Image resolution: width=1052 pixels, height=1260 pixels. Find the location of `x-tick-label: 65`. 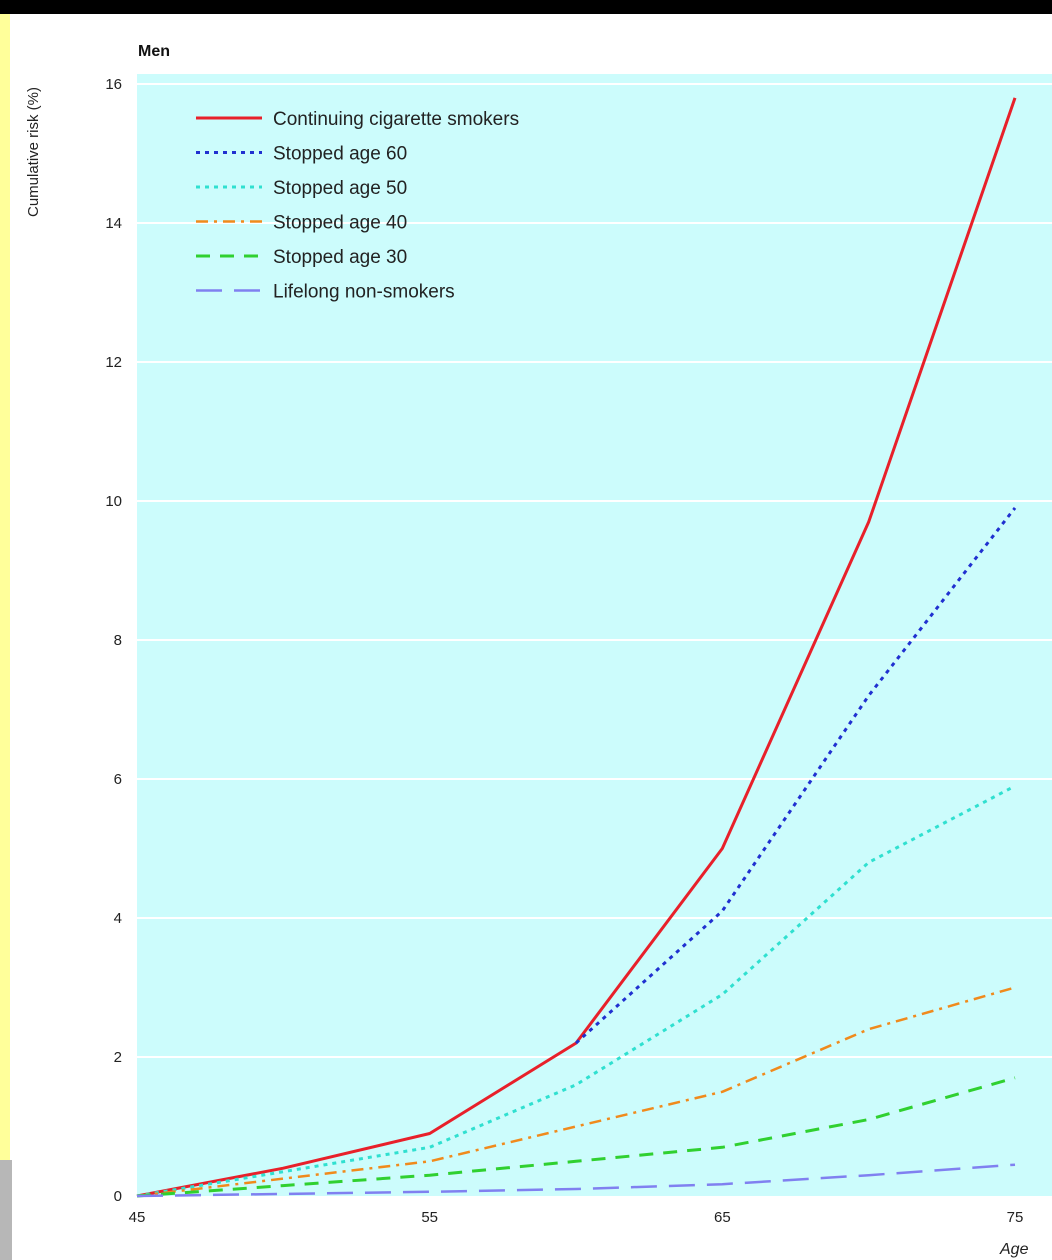

x-tick-label: 65 is located at coordinates (722, 1217).